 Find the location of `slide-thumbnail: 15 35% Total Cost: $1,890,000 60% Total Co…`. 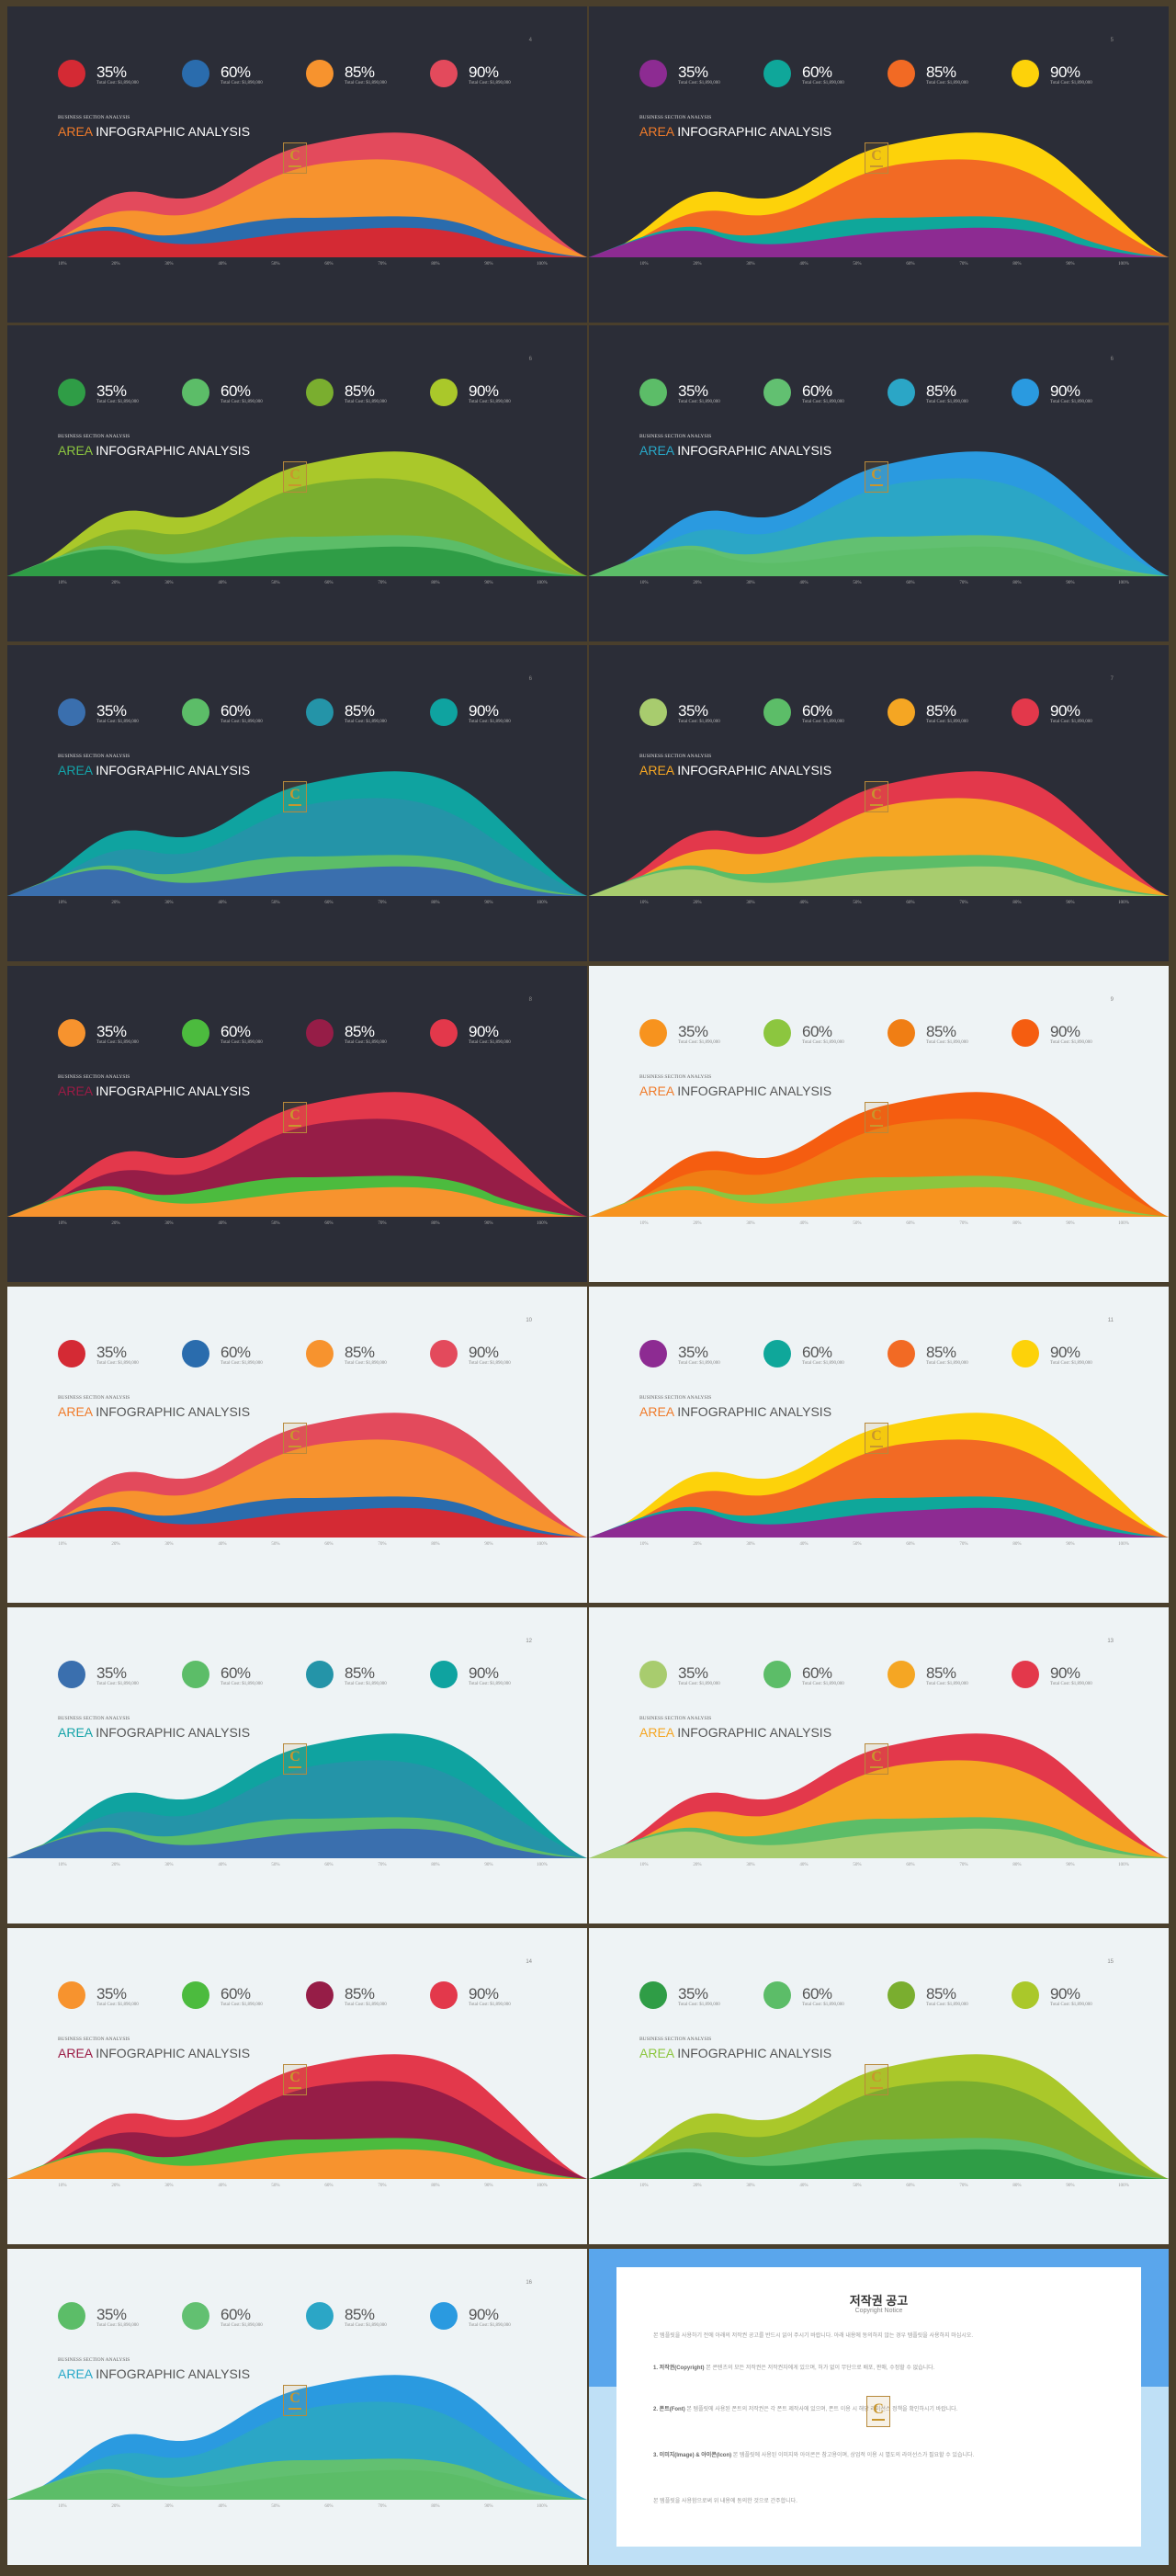

slide-thumbnail: 15 35% Total Cost: $1,890,000 60% Total Co… is located at coordinates (879, 2086).